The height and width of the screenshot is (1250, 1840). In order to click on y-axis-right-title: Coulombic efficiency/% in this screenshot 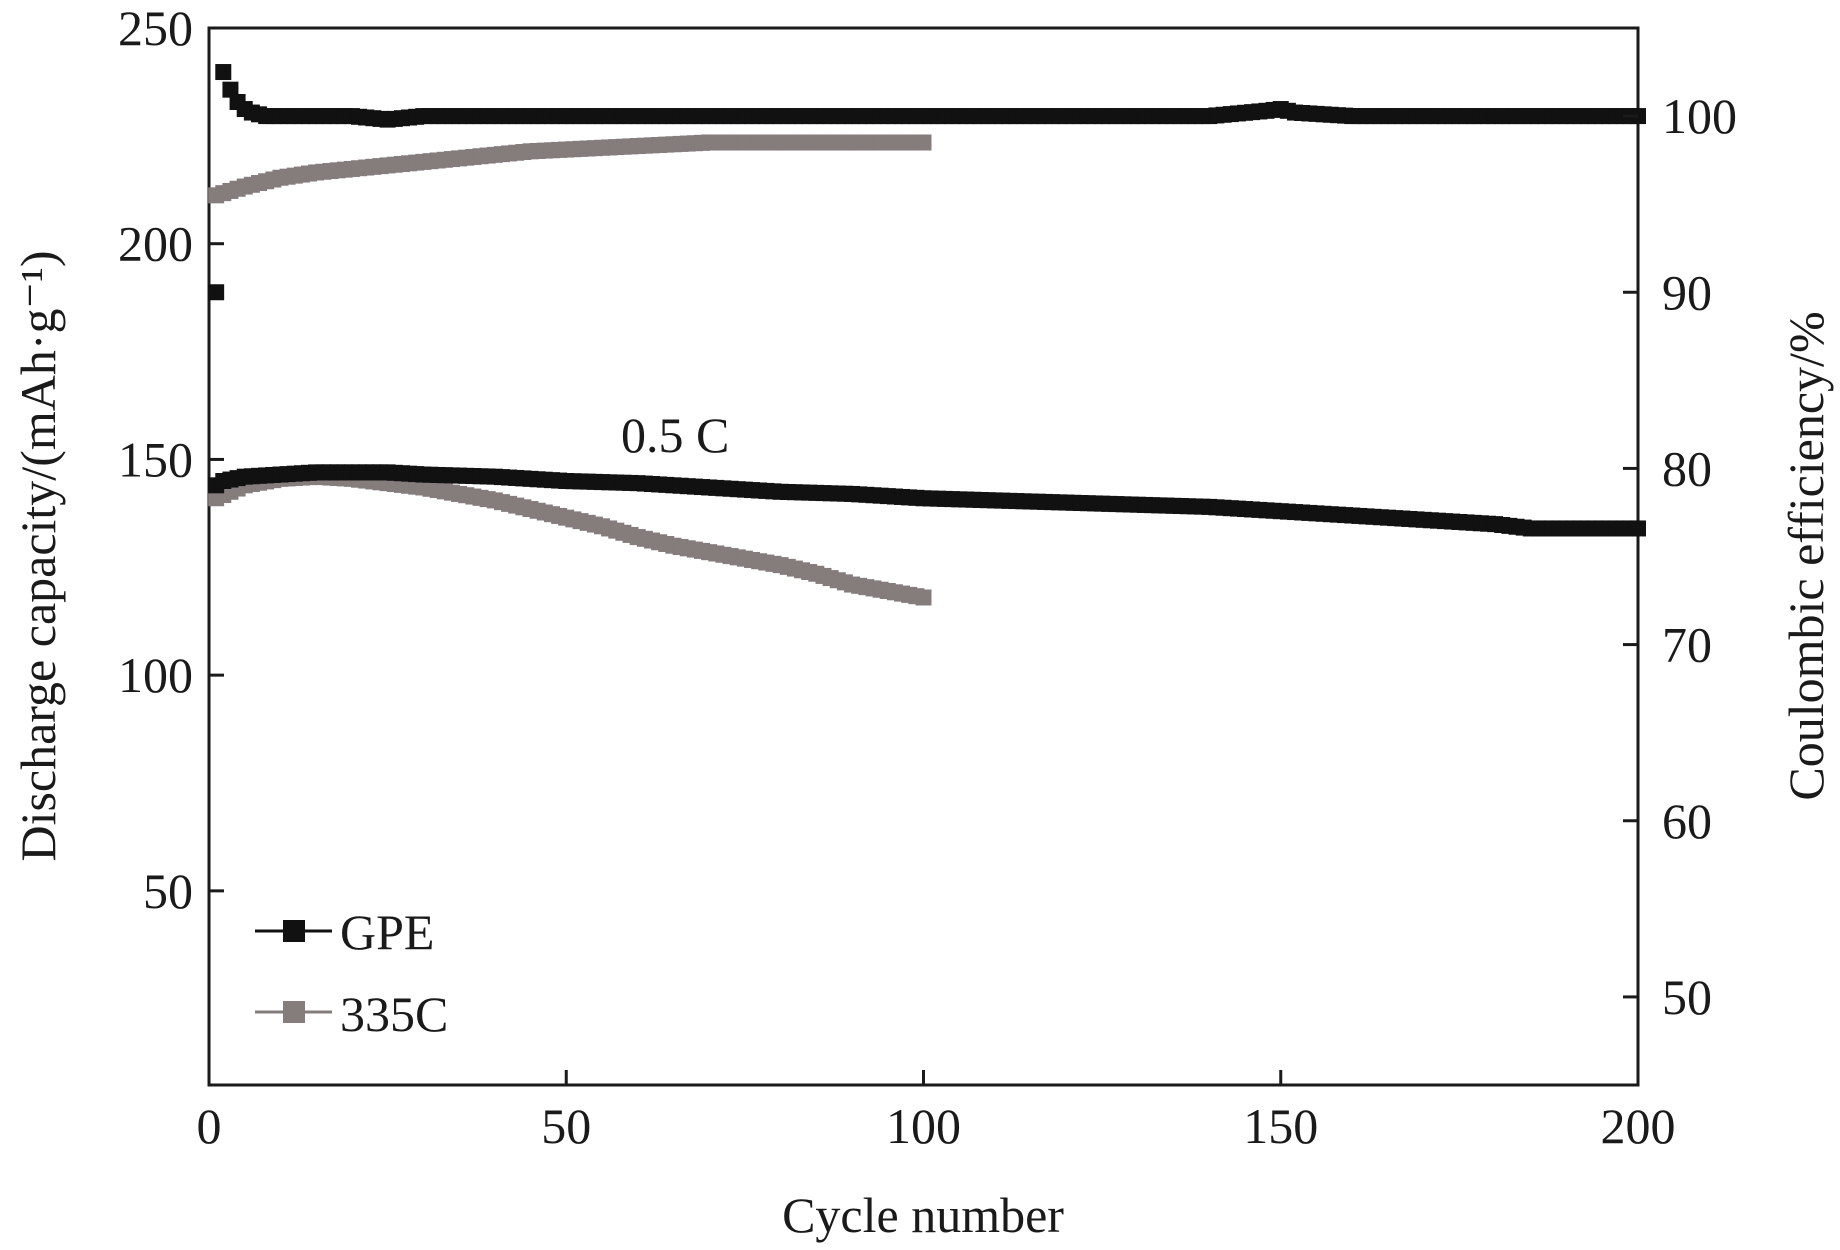, I will do `click(1806, 555)`.